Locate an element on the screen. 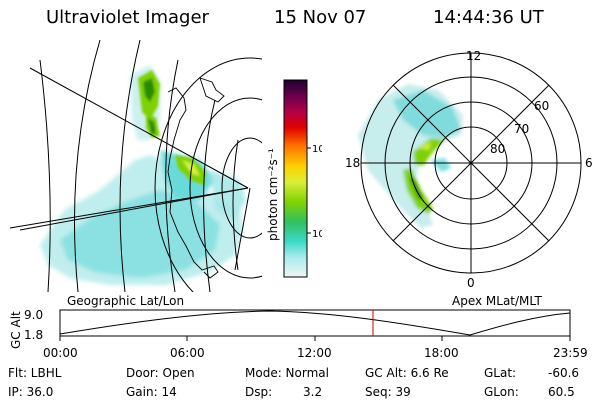 The image size is (600, 400). mlat-label-80: 80 is located at coordinates (497, 149).